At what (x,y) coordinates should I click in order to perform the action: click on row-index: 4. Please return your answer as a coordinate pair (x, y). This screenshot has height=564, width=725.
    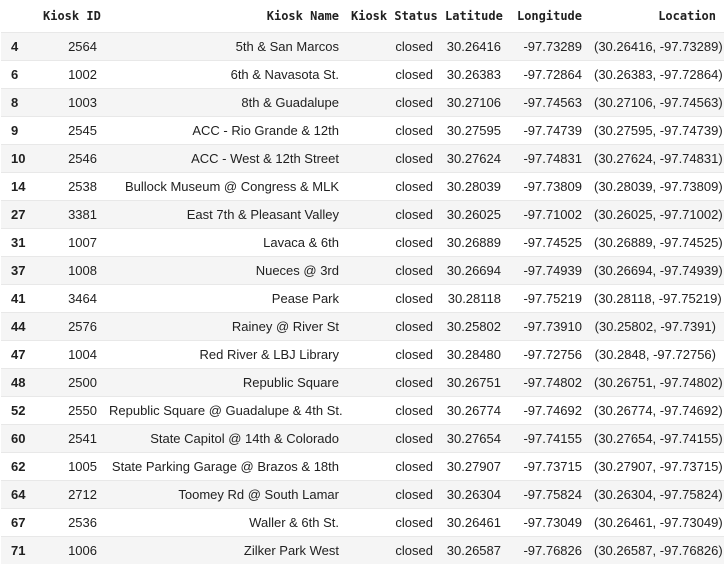
    Looking at the image, I should click on (19, 47).